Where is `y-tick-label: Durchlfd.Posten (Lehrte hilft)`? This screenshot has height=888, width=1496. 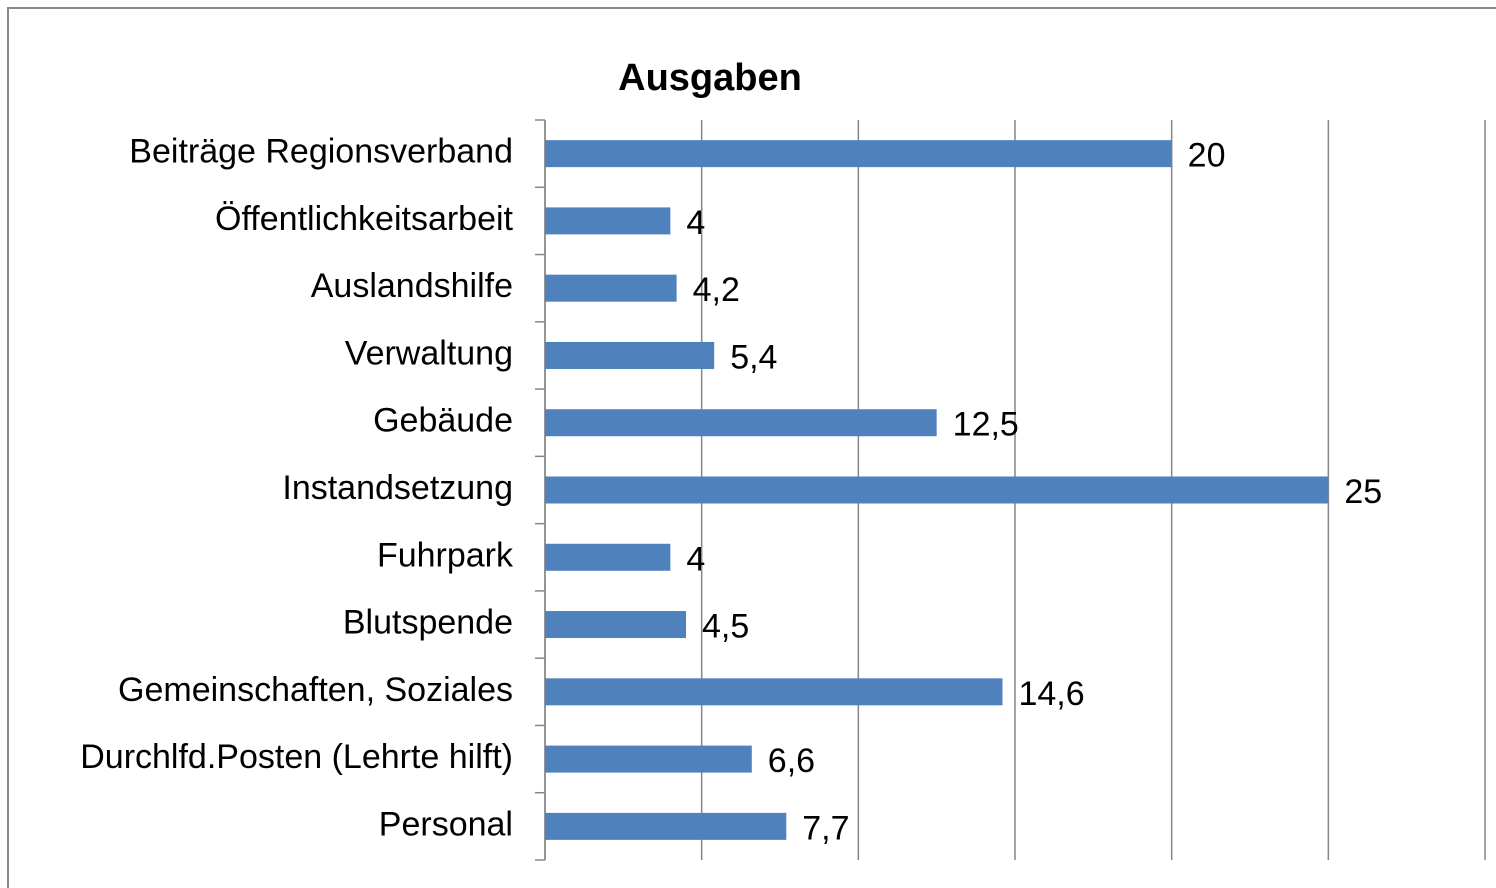 y-tick-label: Durchlfd.Posten (Lehrte hilft) is located at coordinates (296, 757).